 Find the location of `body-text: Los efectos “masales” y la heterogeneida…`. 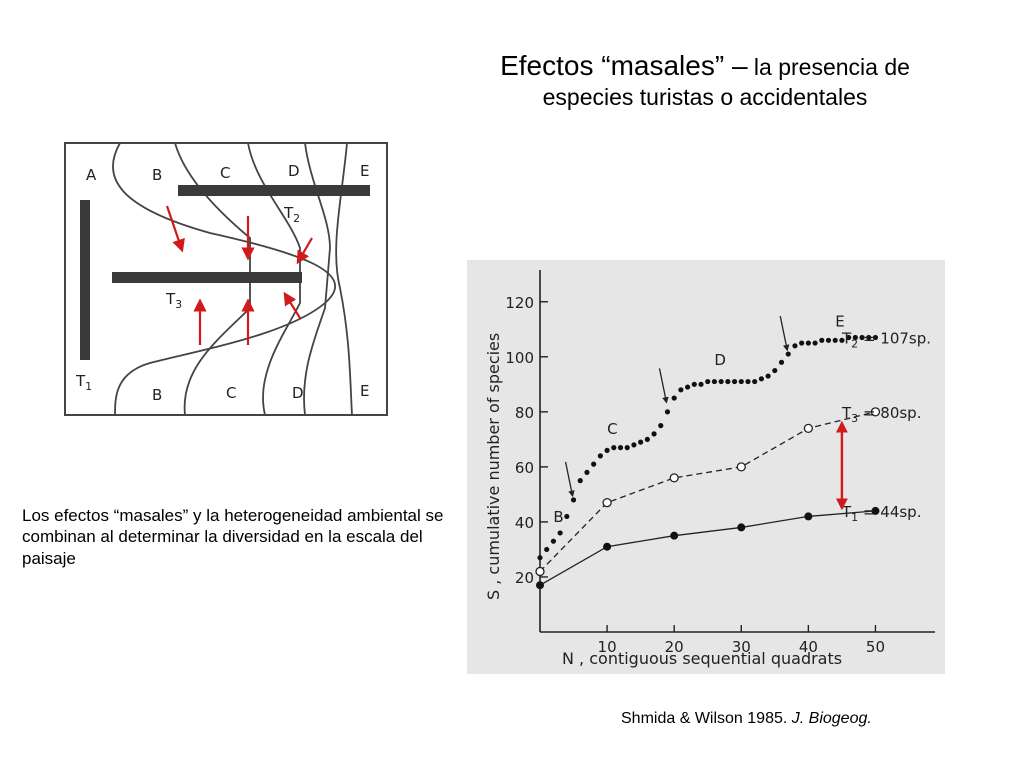

body-text: Los efectos “masales” y la heterogeneida… is located at coordinates (233, 537).